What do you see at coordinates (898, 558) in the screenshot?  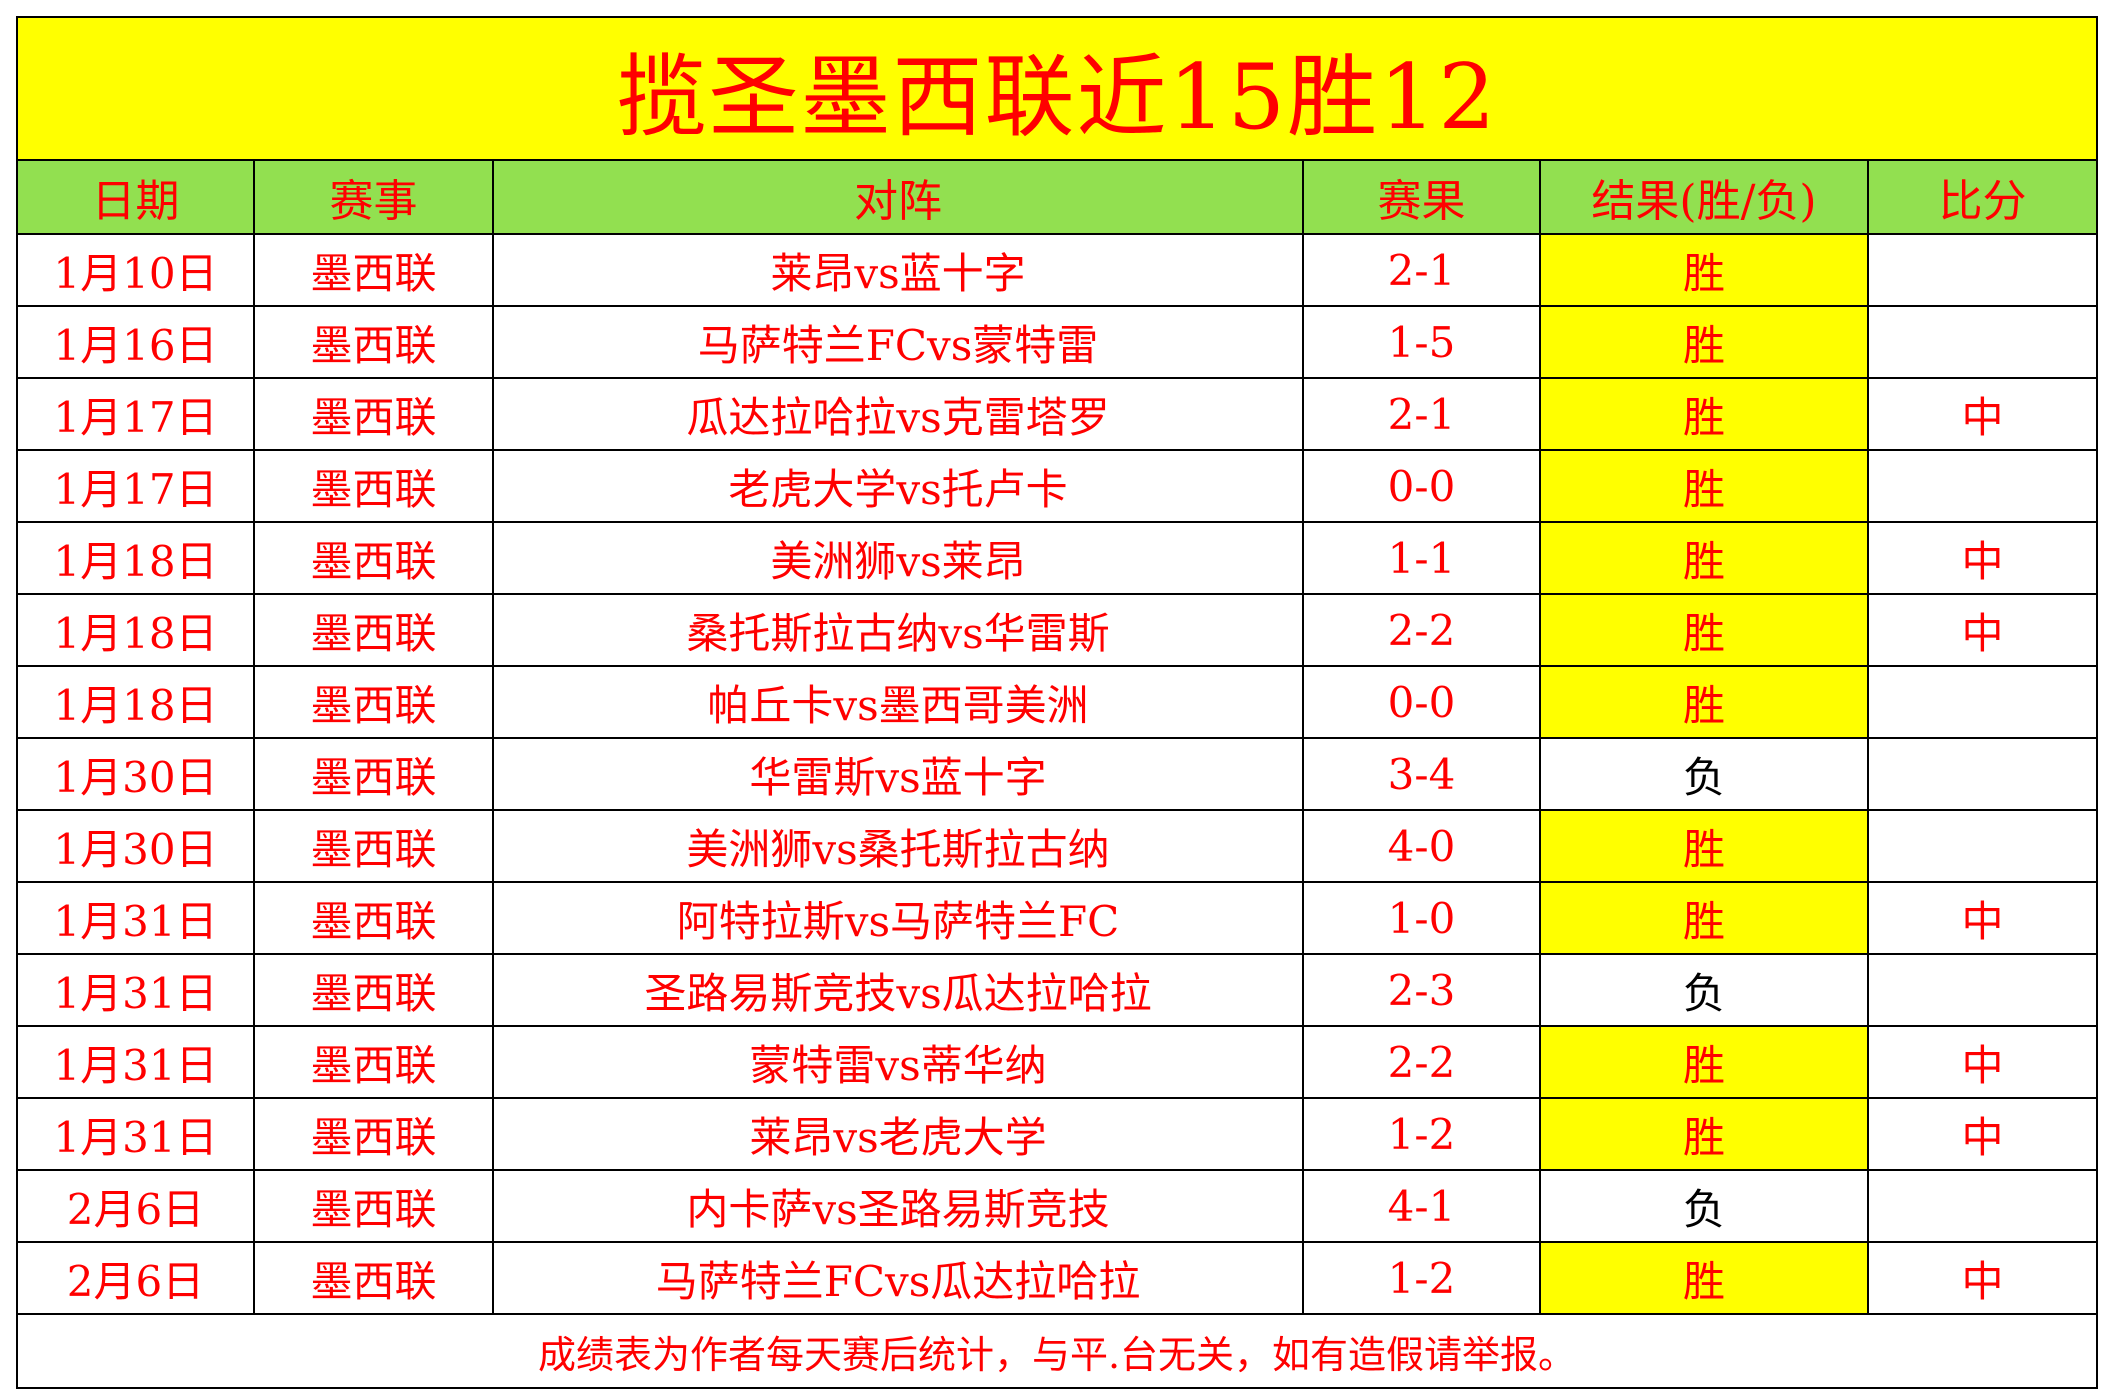 I see `cell-match: 美洲狮vs莱昂` at bounding box center [898, 558].